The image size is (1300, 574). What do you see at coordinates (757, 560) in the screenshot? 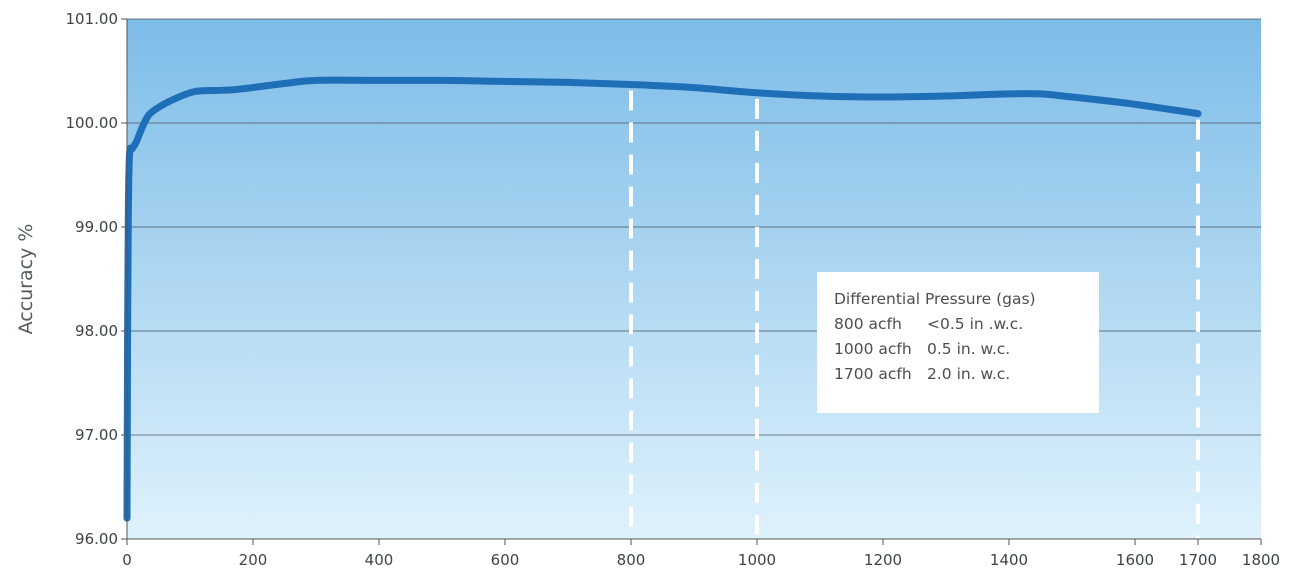
I see `x-tick-label: 1000` at bounding box center [757, 560].